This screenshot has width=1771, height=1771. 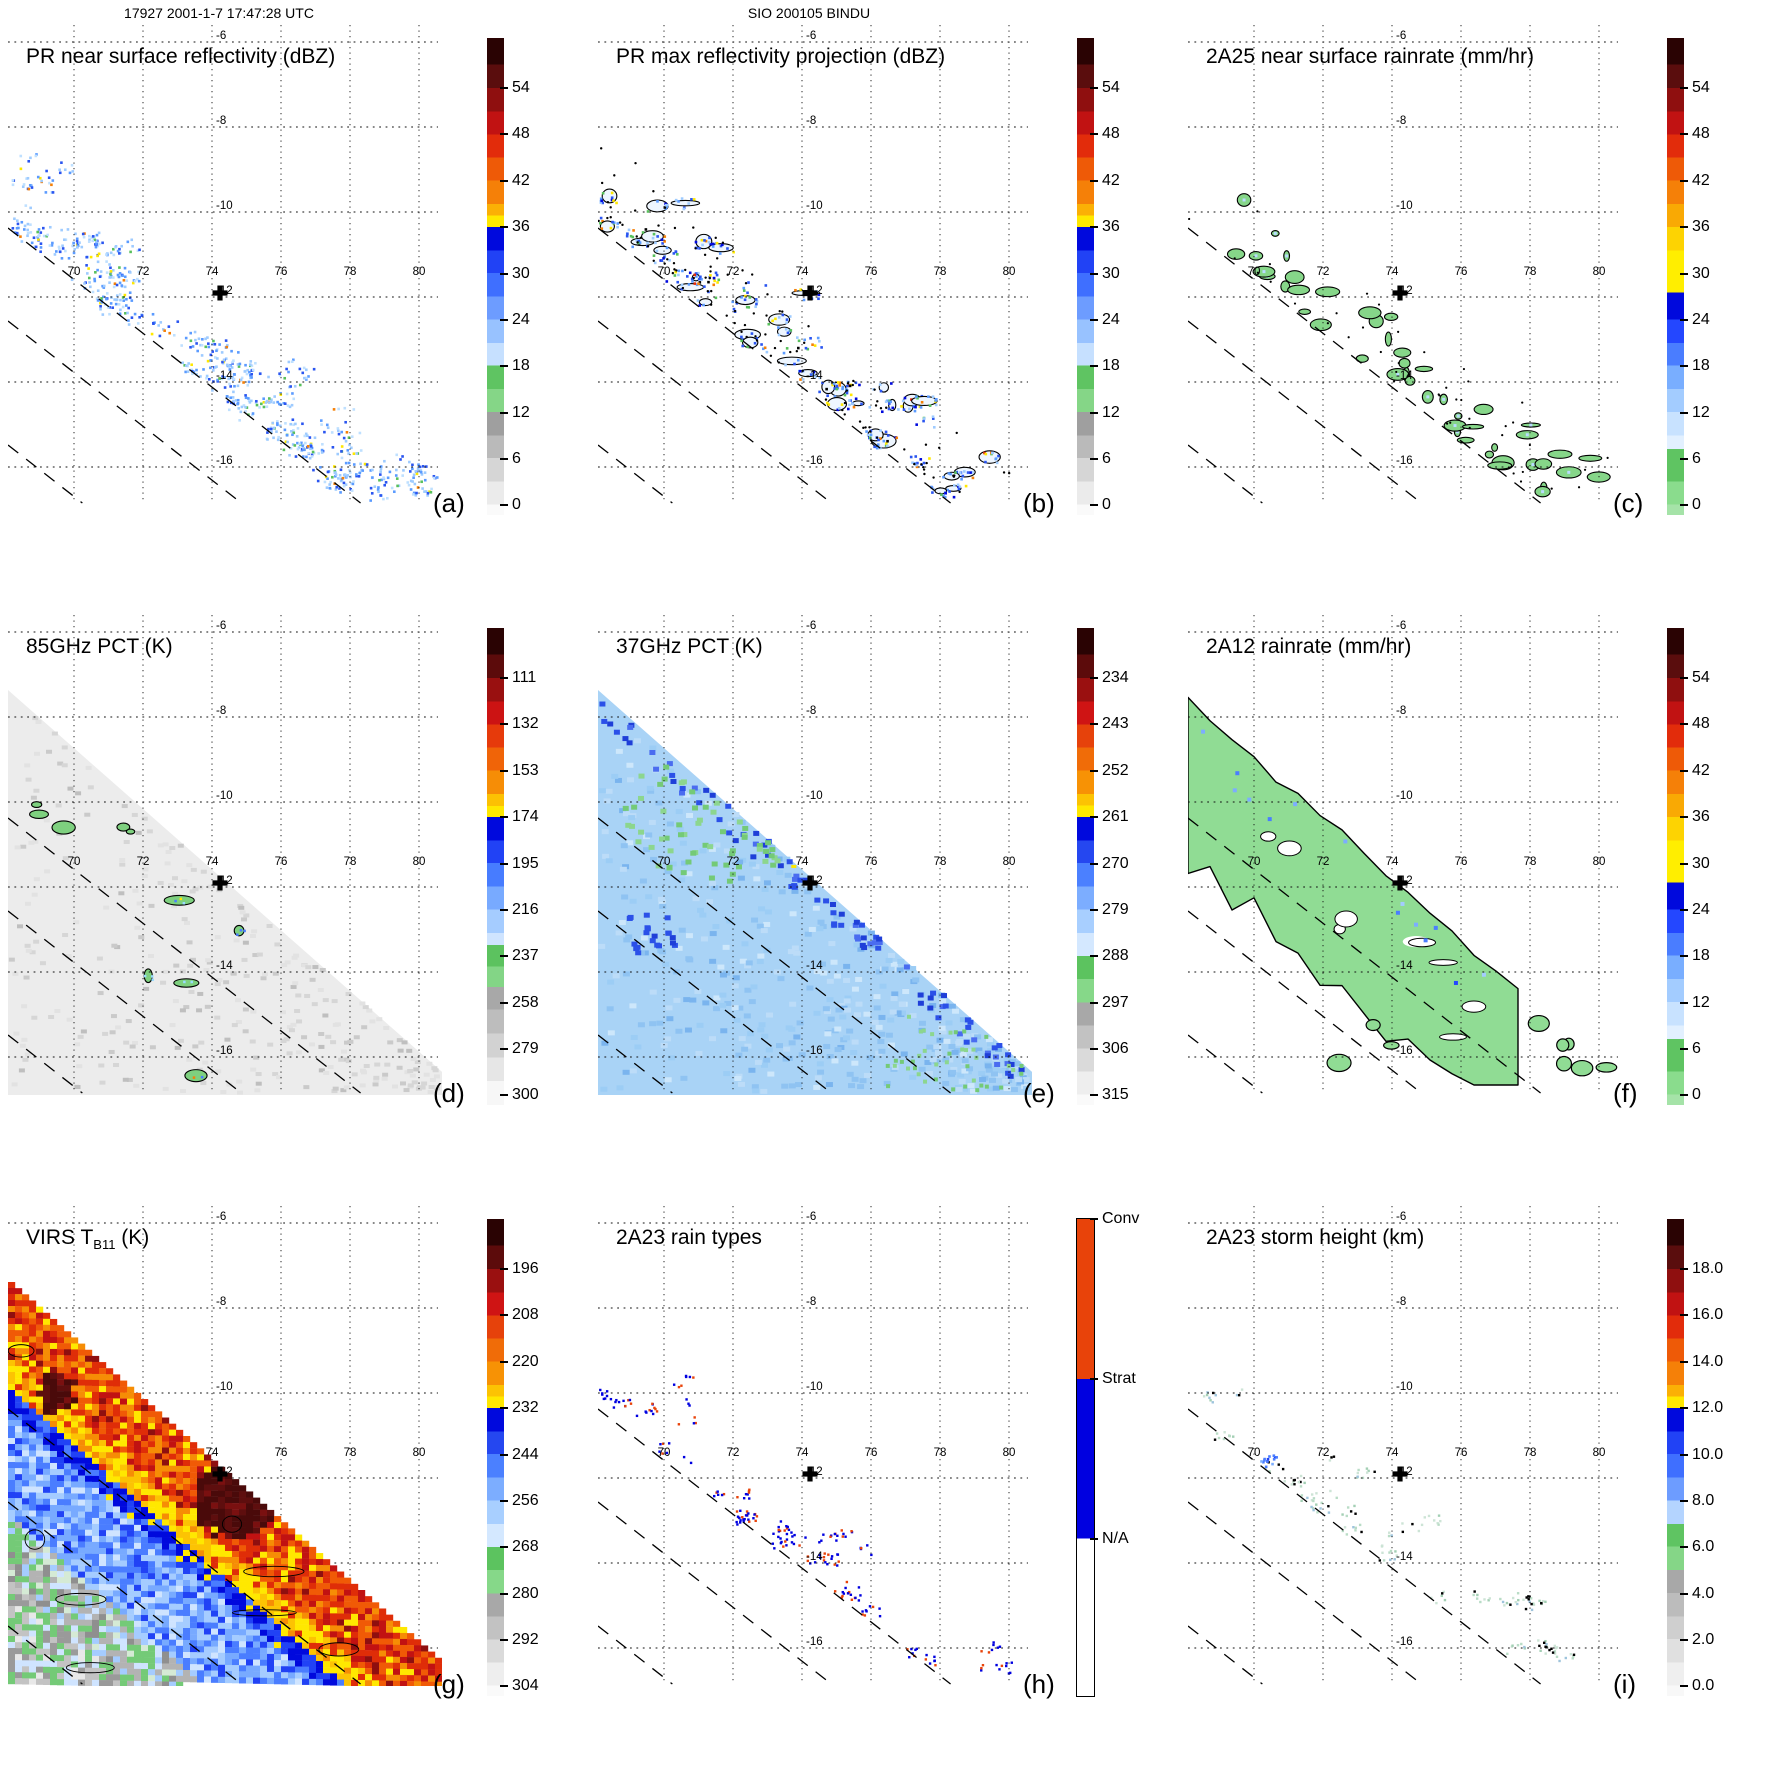 I want to click on panel-title-main: 37GHz PCT (K), so click(x=689, y=646).